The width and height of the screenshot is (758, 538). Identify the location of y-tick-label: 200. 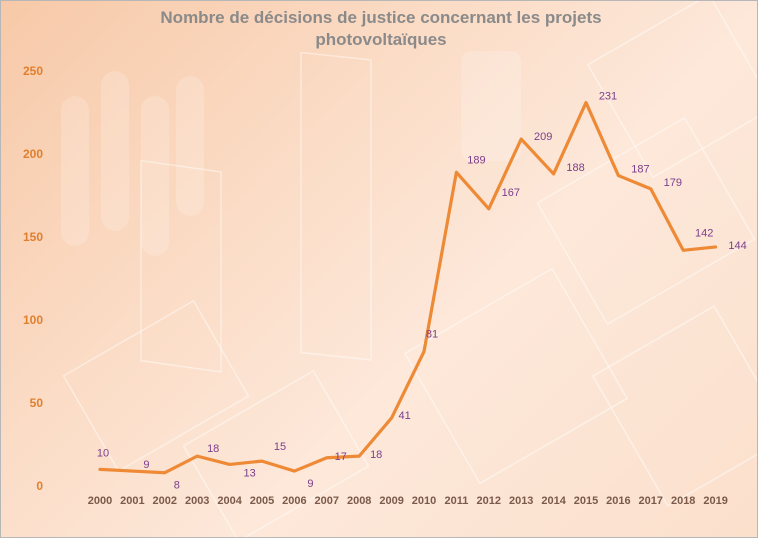
(33, 154).